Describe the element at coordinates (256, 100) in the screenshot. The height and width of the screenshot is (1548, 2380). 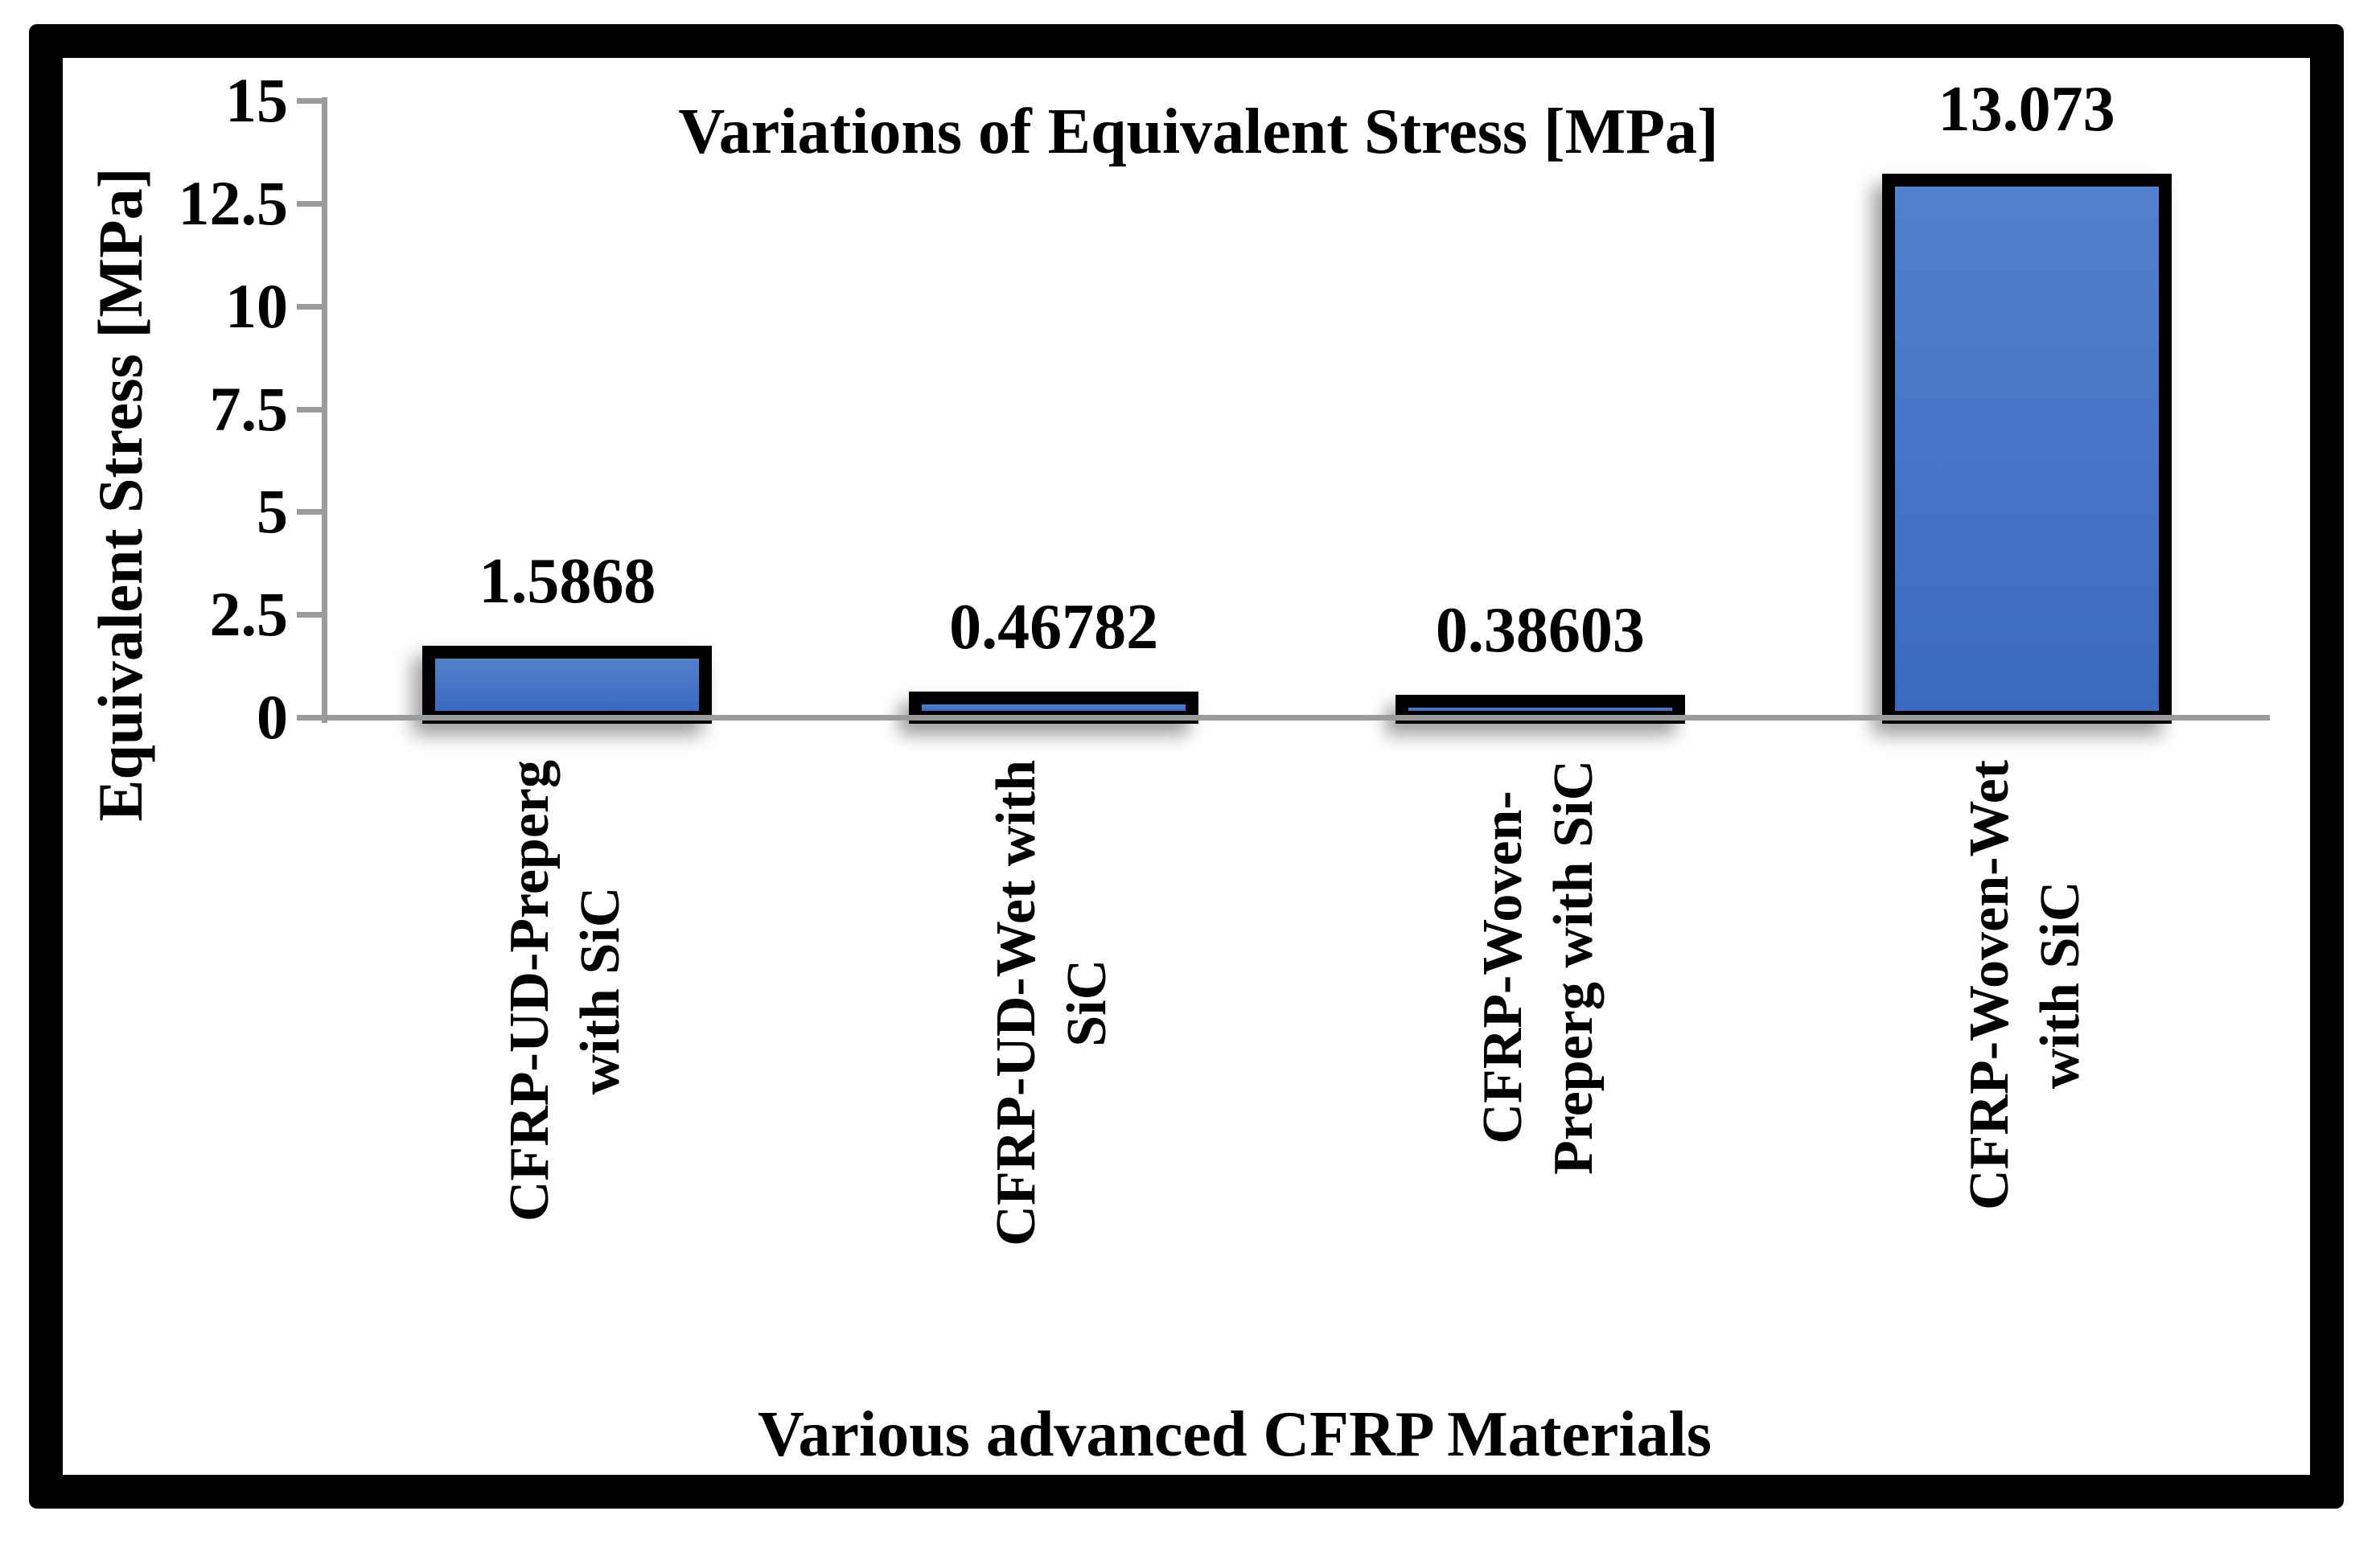
I see `y-axis-tick-label: 15` at that location.